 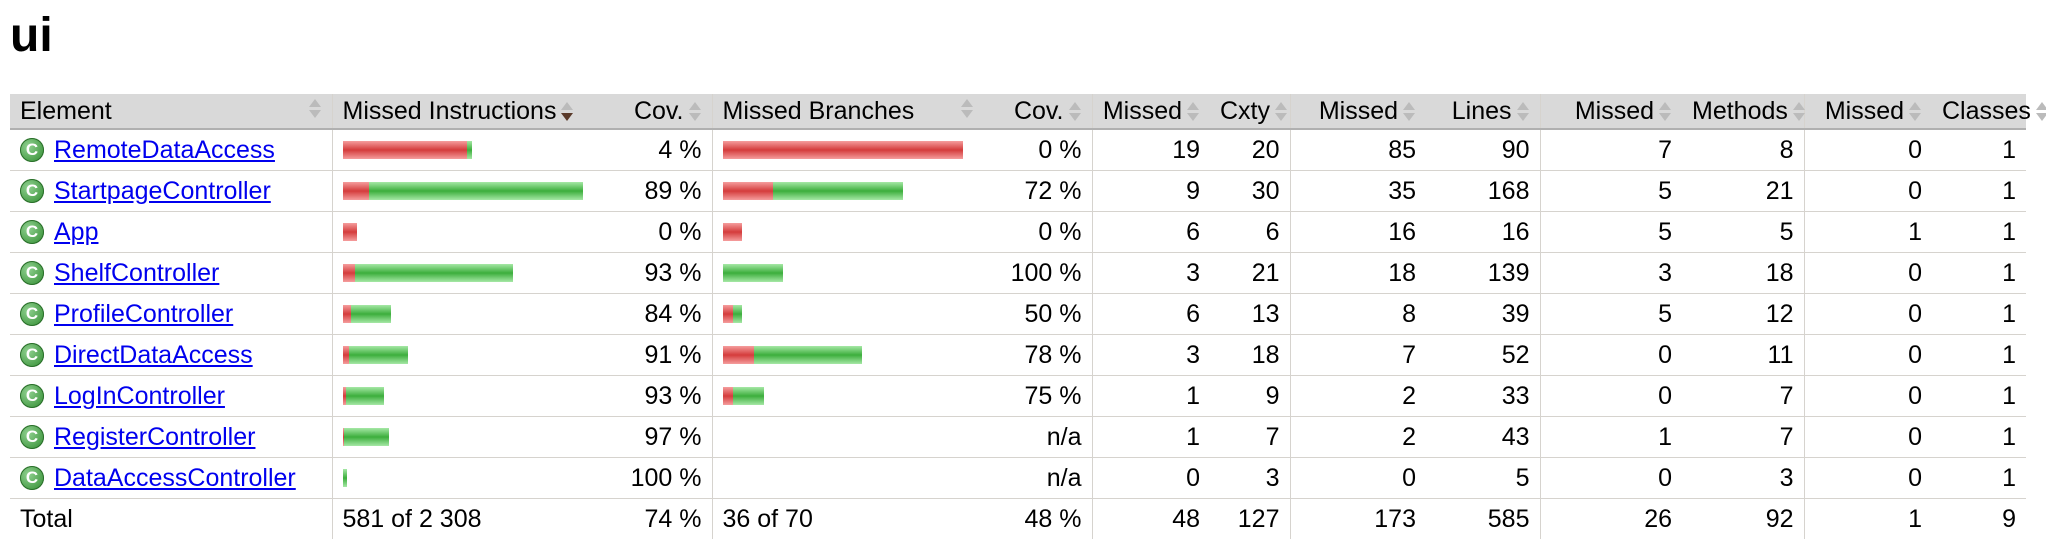 What do you see at coordinates (137, 272) in the screenshot?
I see `element-link: ShelfController` at bounding box center [137, 272].